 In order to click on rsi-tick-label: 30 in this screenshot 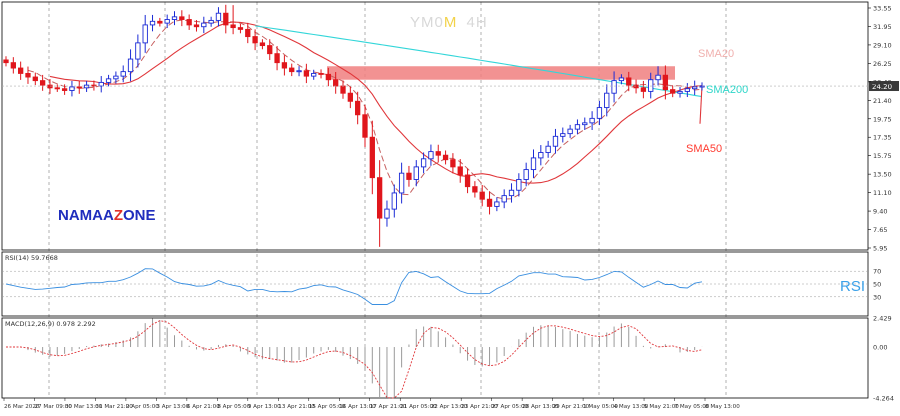, I will do `click(877, 297)`.